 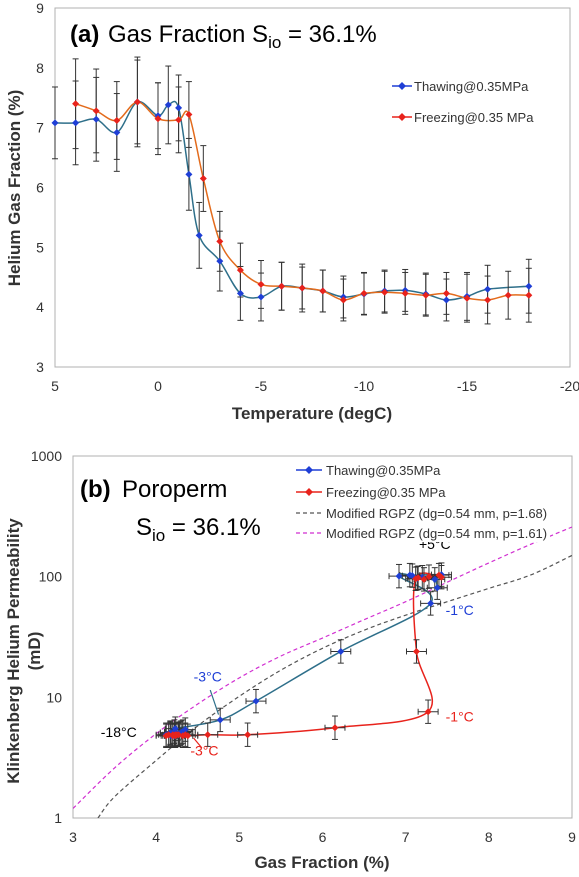 What do you see at coordinates (419, 501) in the screenshot?
I see `panel-b-legend` at bounding box center [419, 501].